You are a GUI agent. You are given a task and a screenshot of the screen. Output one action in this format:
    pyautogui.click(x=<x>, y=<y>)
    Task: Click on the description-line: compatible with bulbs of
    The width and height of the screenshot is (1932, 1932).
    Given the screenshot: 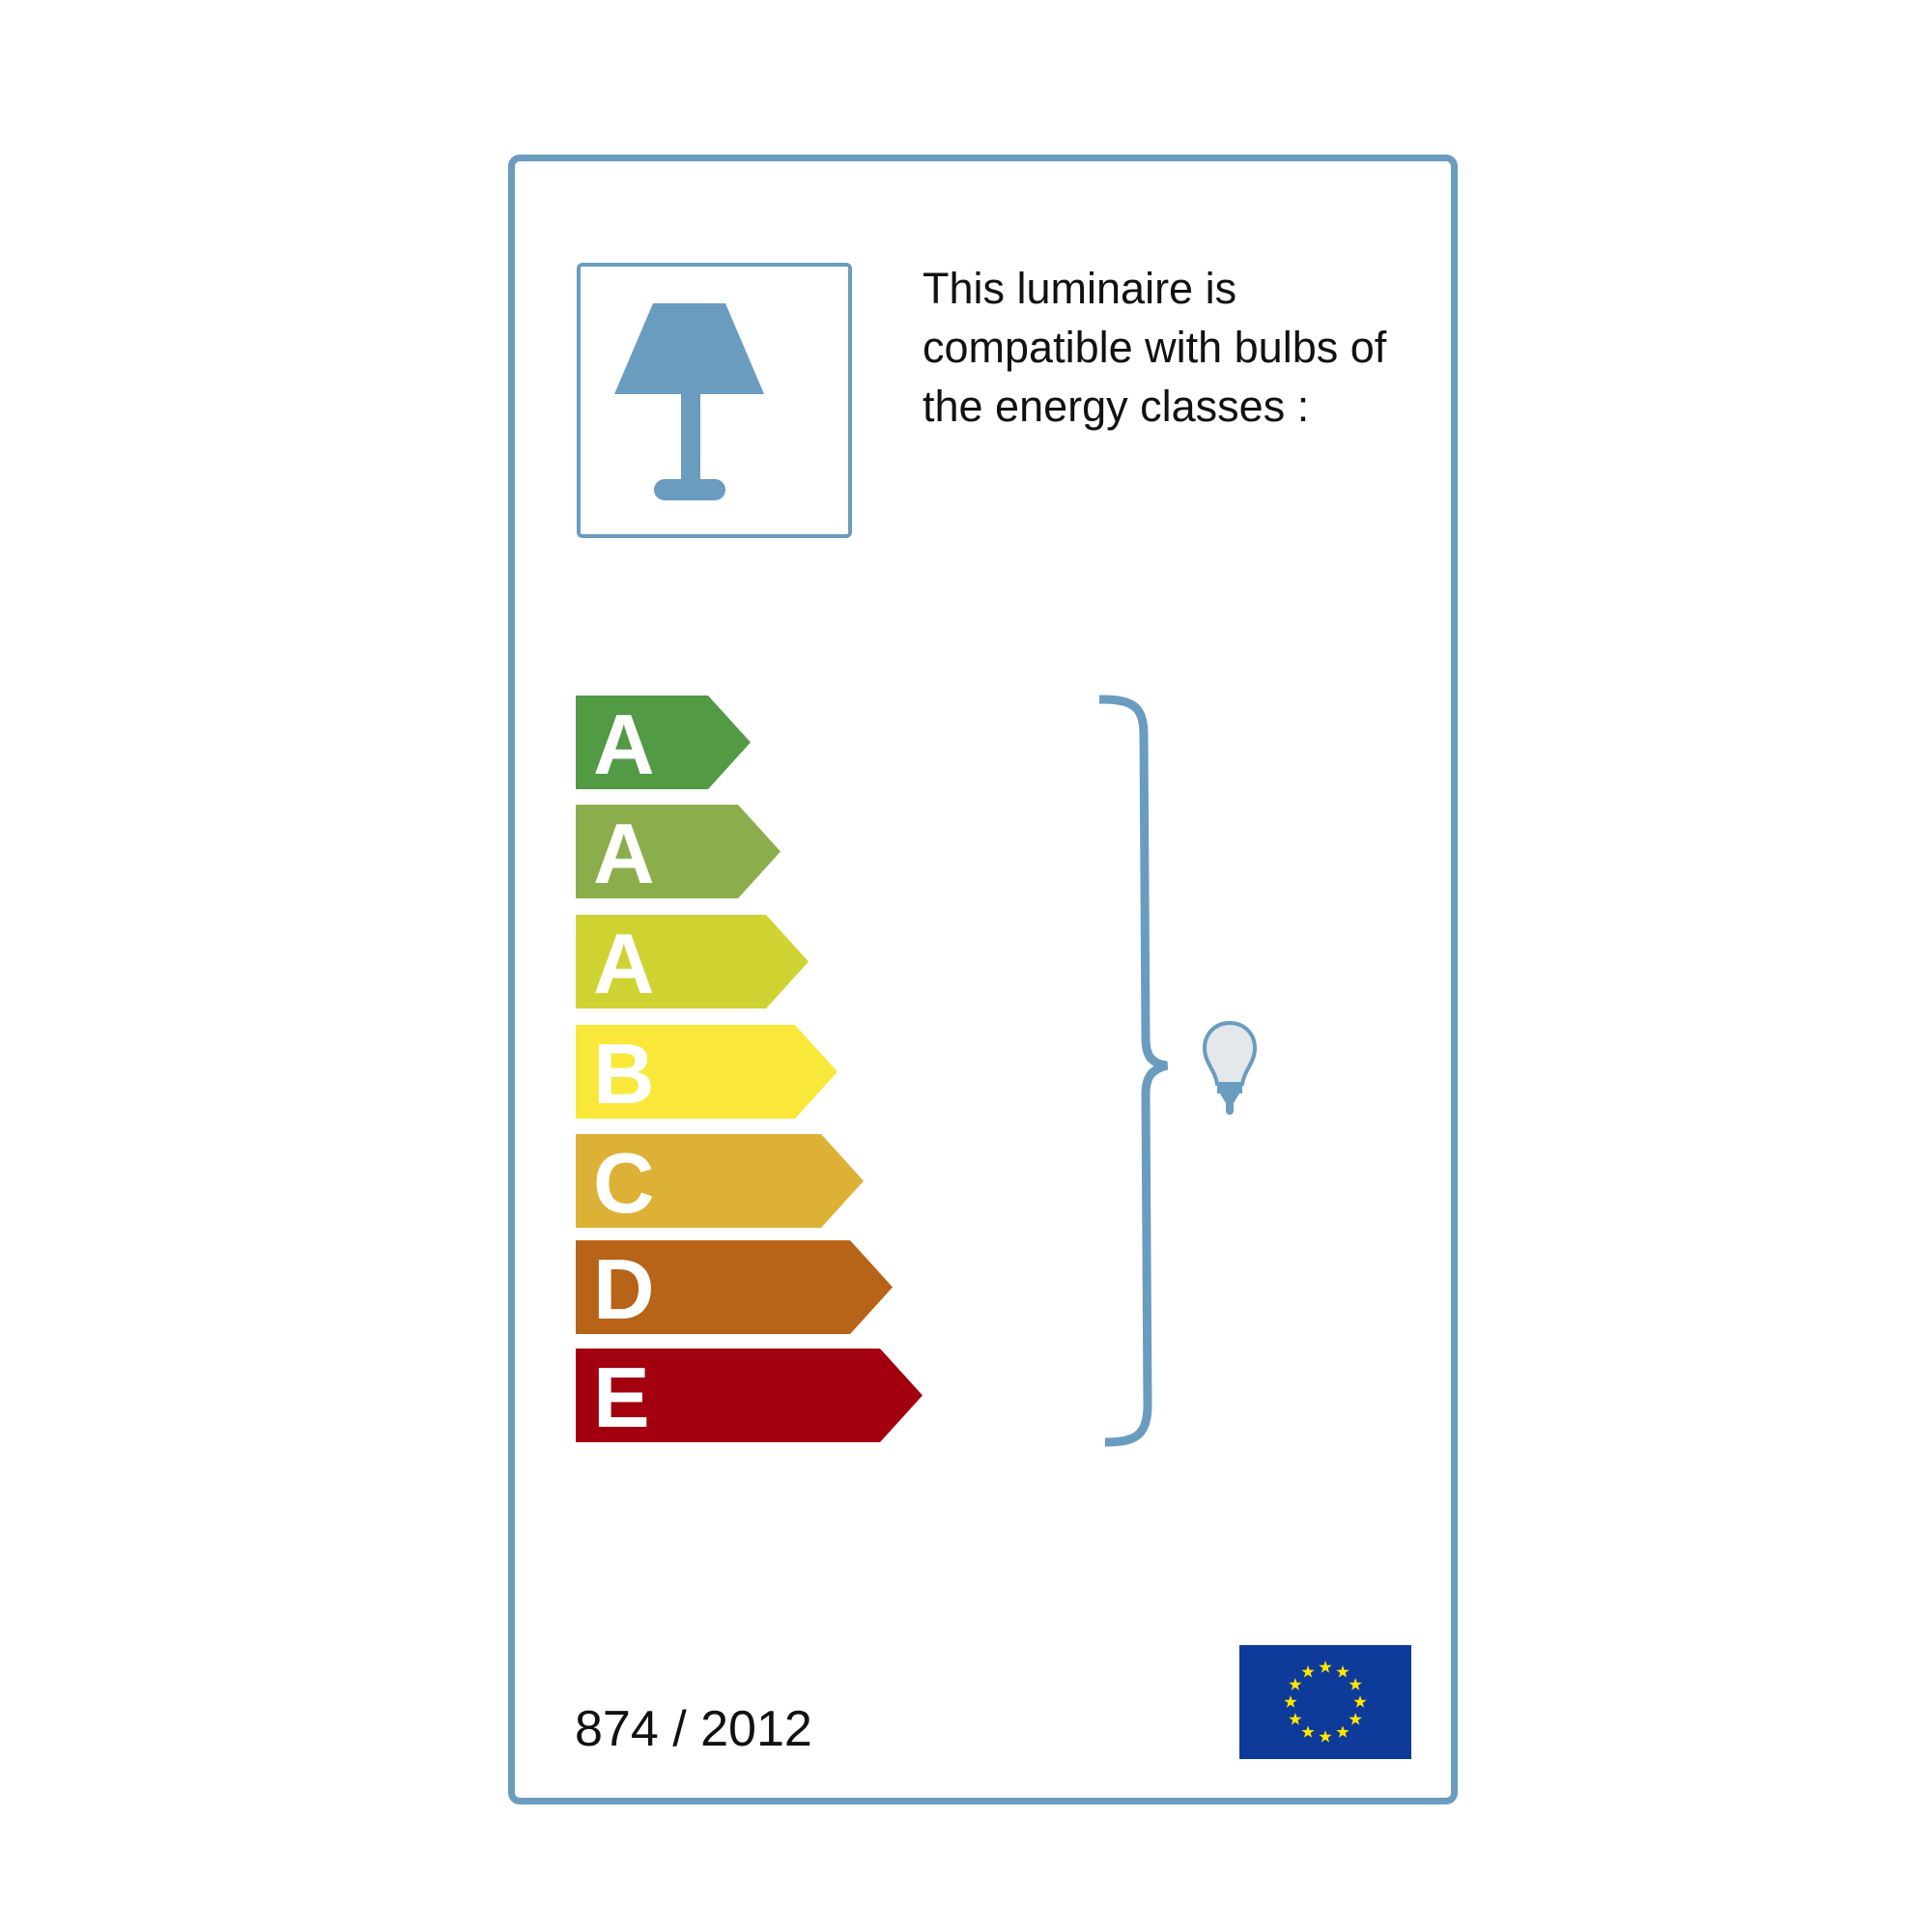 What is the action you would take?
    pyautogui.click(x=1155, y=347)
    